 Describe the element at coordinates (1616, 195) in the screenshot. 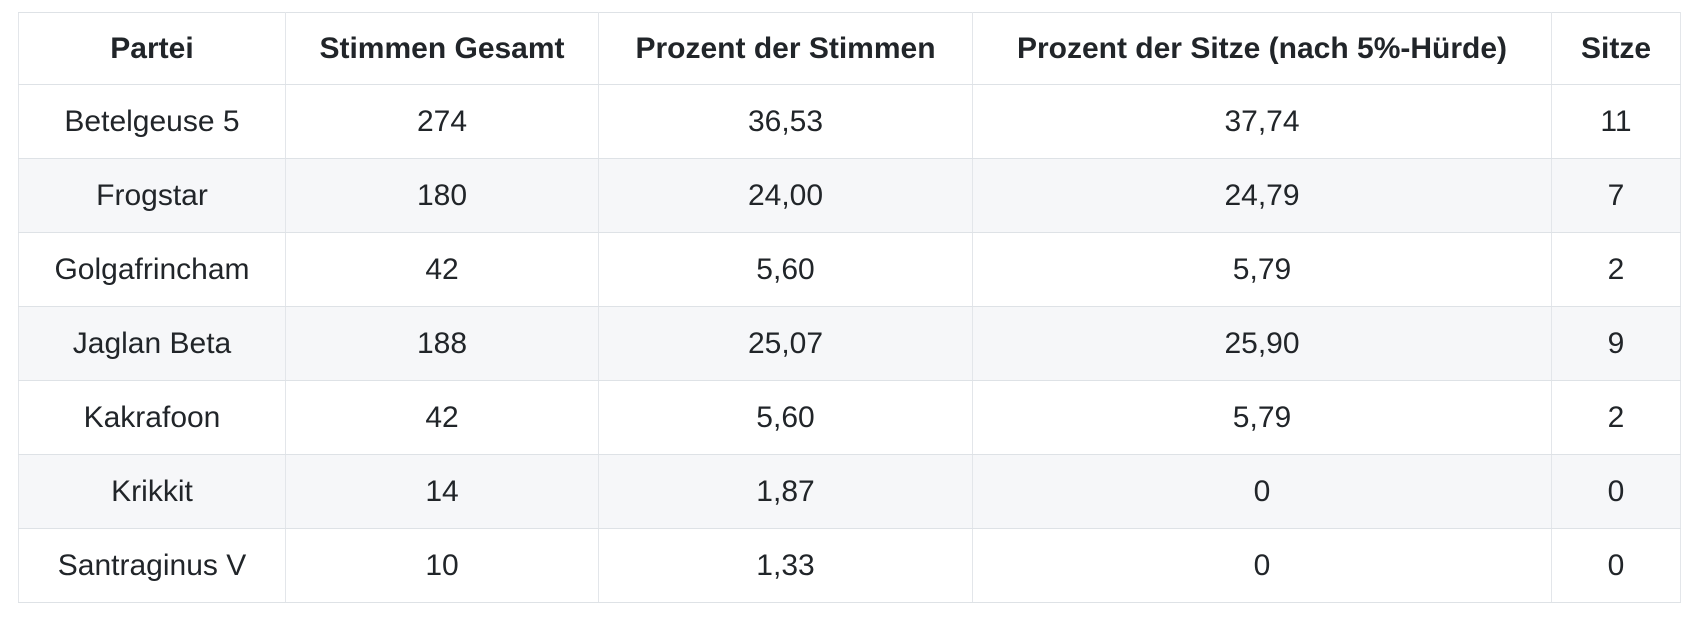

I see `table-cell: 7` at that location.